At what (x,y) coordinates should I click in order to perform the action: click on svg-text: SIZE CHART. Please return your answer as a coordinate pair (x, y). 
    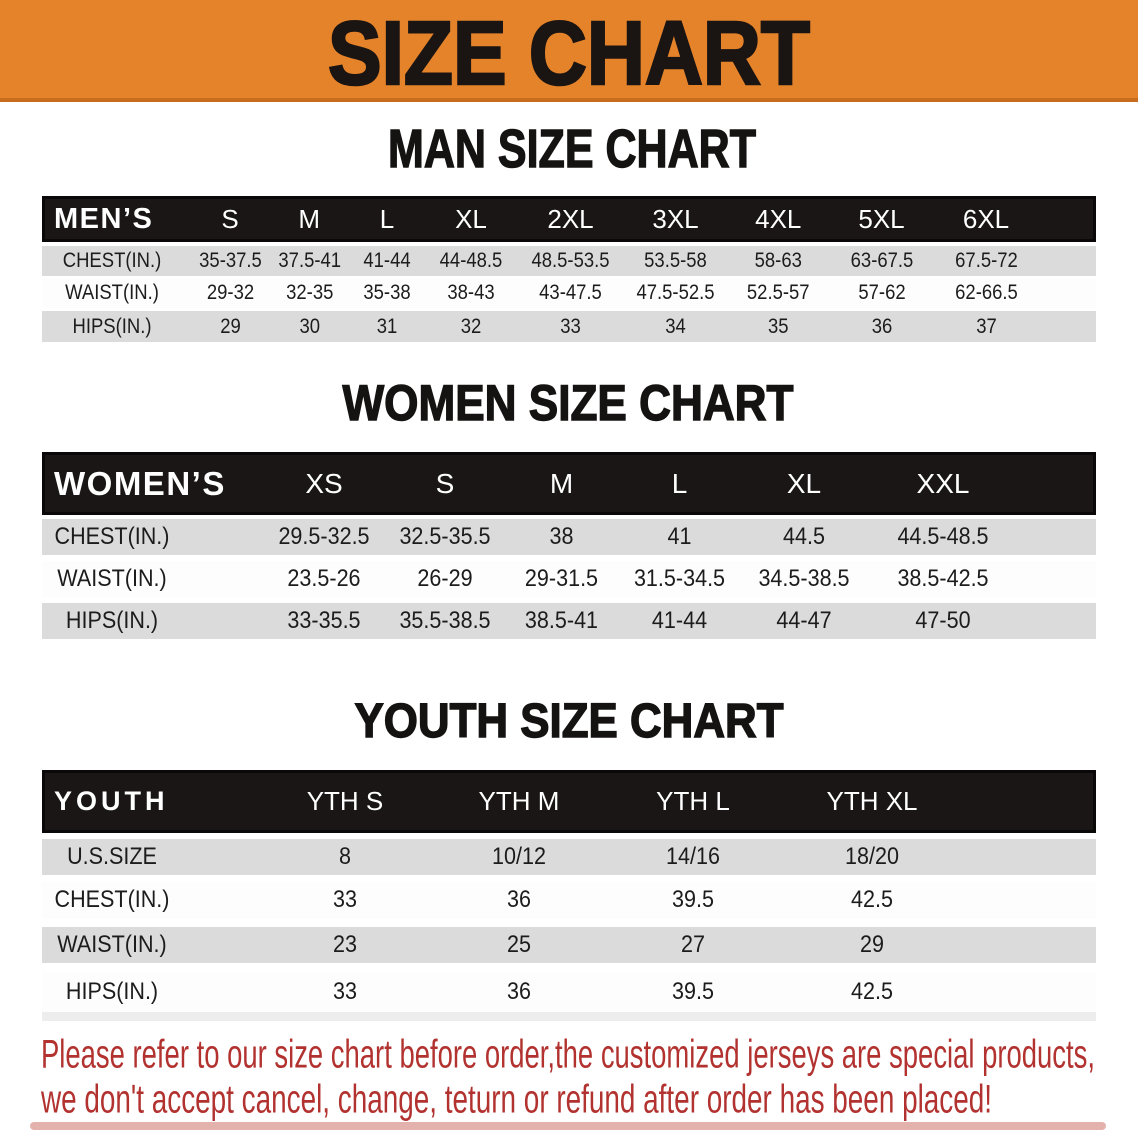
    Looking at the image, I should click on (569, 53).